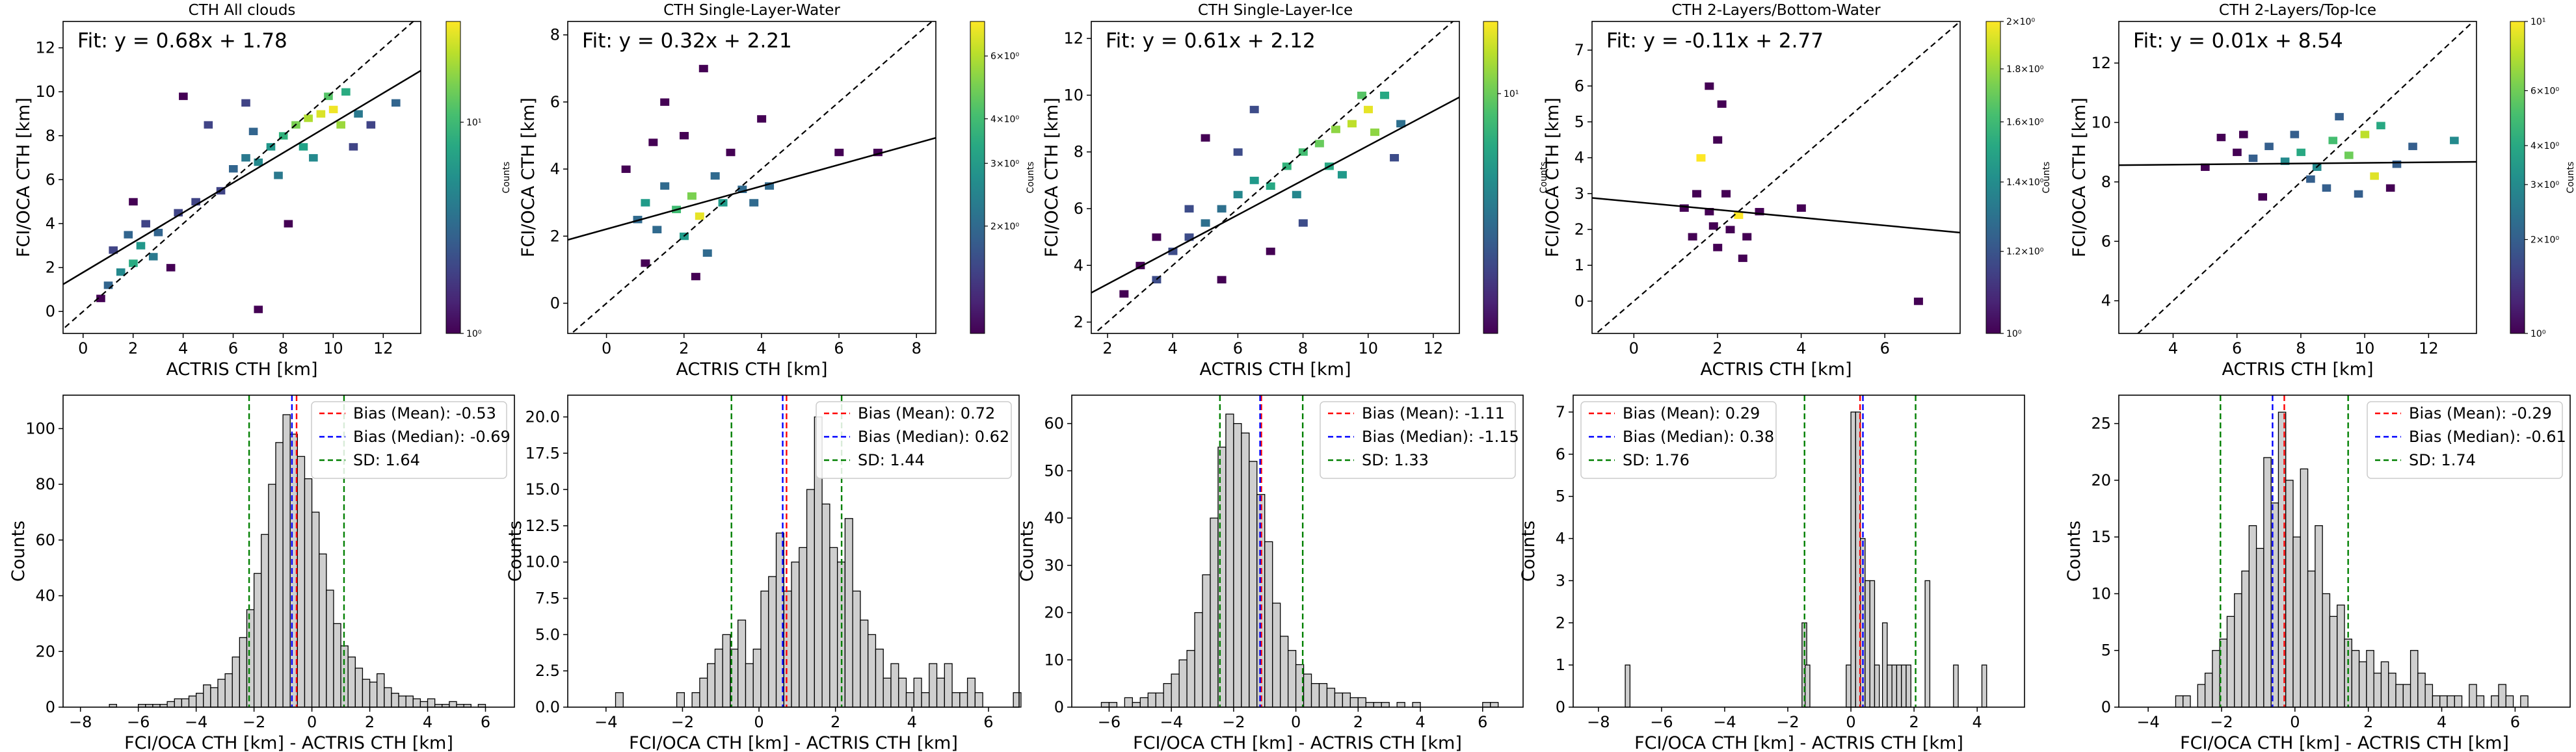 The width and height of the screenshot is (2576, 752). Describe the element at coordinates (547, 599) in the screenshot. I see `y-tick-label: 7.5` at that location.